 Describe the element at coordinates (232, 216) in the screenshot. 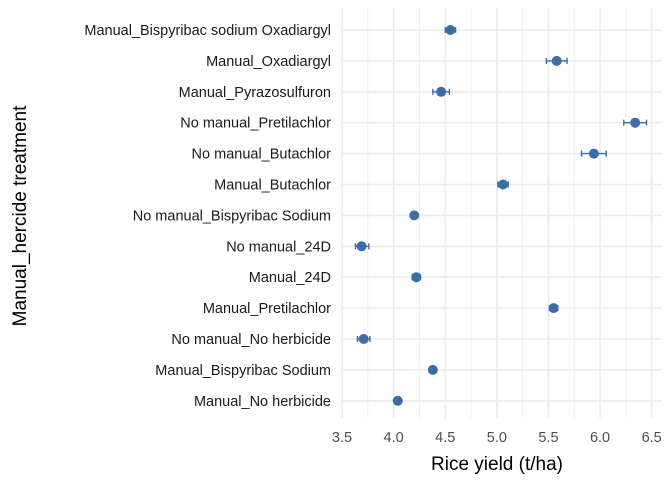

I see `y-tick-label: No manual_Bispyribac Sodium` at that location.